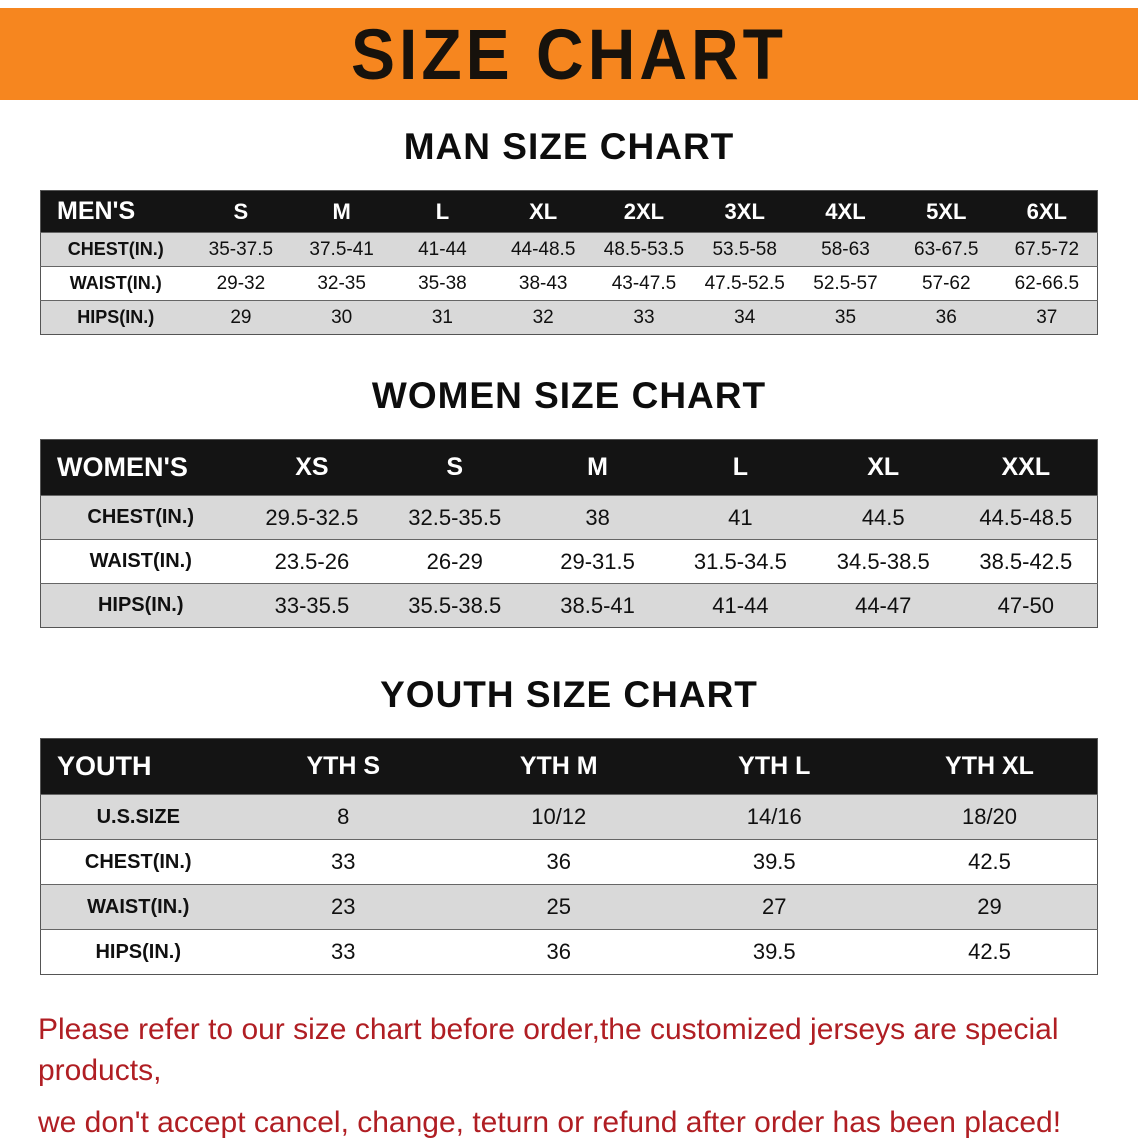 Image resolution: width=1138 pixels, height=1143 pixels. I want to click on column-header: M, so click(342, 211).